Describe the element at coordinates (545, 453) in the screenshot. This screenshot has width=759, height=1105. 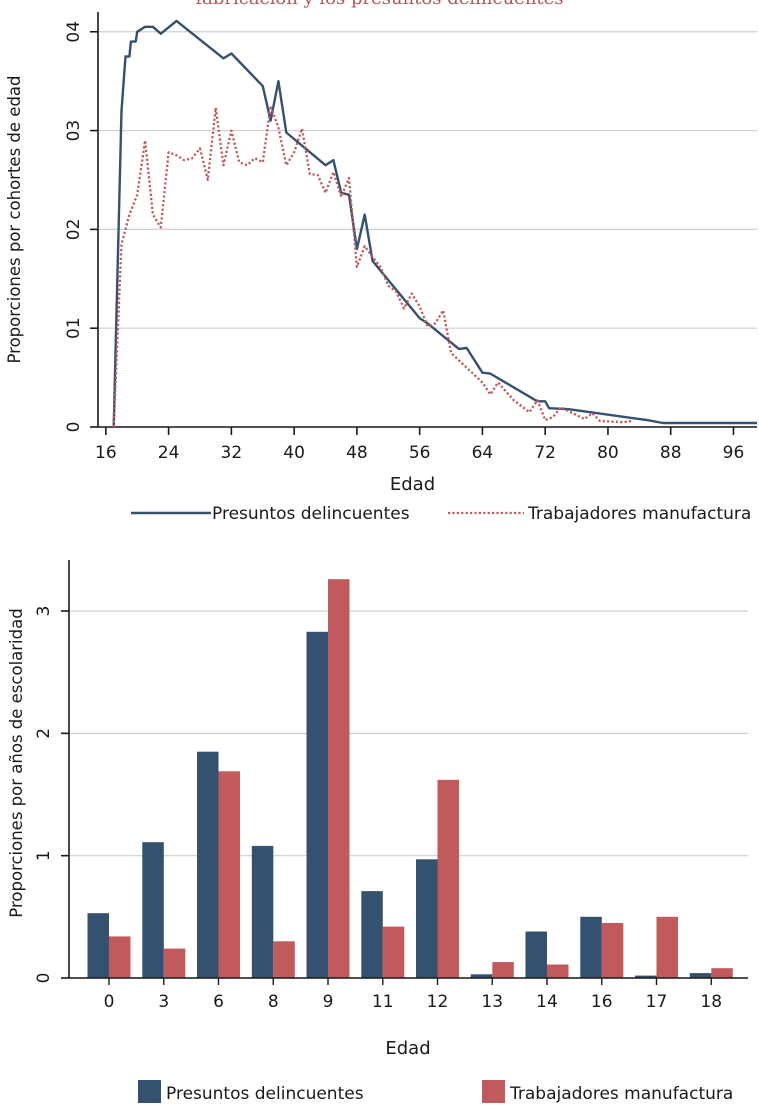
I see `x-tick-label: 72` at that location.